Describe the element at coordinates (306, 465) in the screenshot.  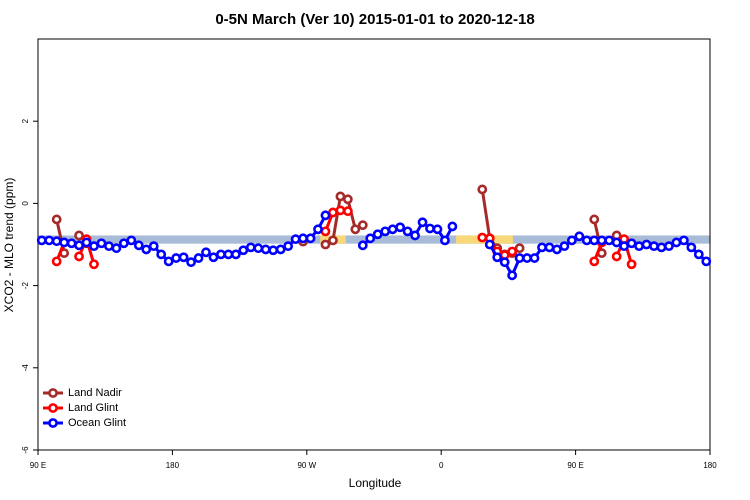
I see `x-tick-label: 90 W` at that location.